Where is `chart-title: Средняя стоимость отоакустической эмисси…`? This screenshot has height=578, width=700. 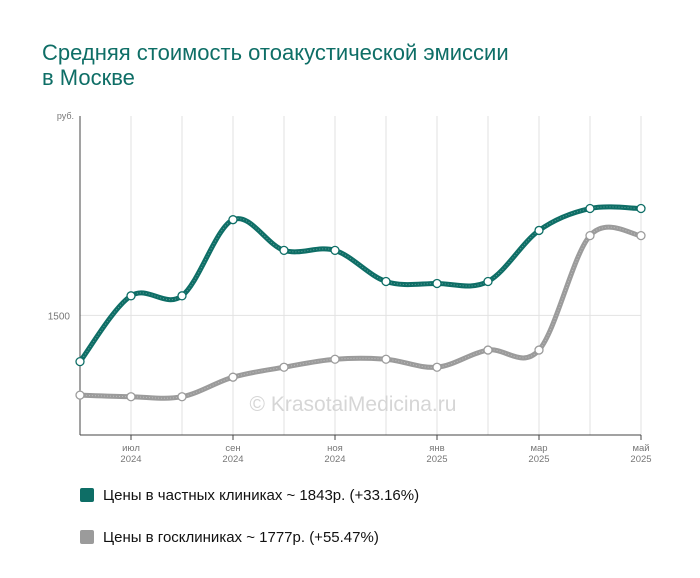 chart-title: Средняя стоимость отоакустической эмисси… is located at coordinates (342, 65).